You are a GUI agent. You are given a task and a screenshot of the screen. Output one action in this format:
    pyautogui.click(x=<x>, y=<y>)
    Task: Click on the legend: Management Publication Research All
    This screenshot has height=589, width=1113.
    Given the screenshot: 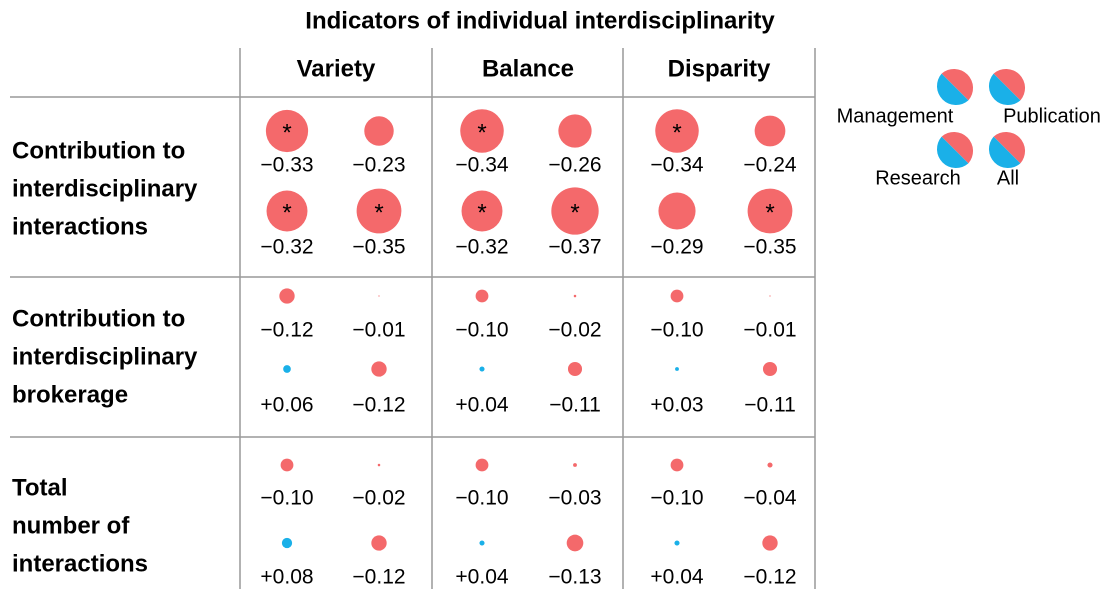 What is the action you would take?
    pyautogui.click(x=969, y=128)
    